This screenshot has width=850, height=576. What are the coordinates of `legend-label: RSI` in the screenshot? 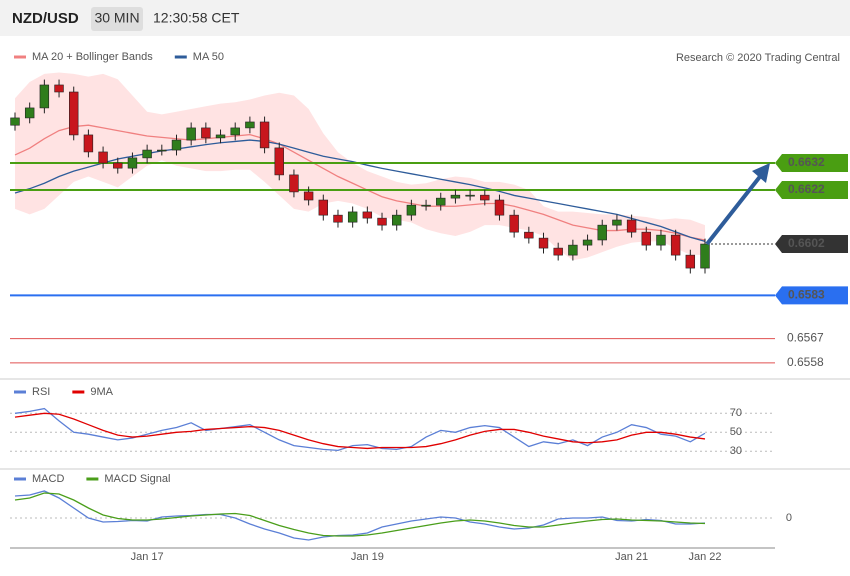 It's located at (41, 392).